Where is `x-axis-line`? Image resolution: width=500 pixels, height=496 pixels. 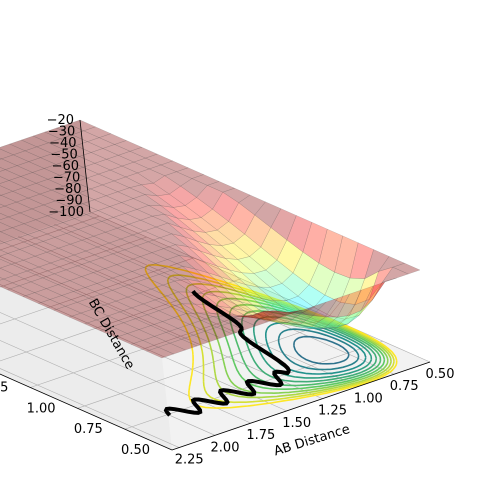
x-axis-line is located at coordinates (301, 406).